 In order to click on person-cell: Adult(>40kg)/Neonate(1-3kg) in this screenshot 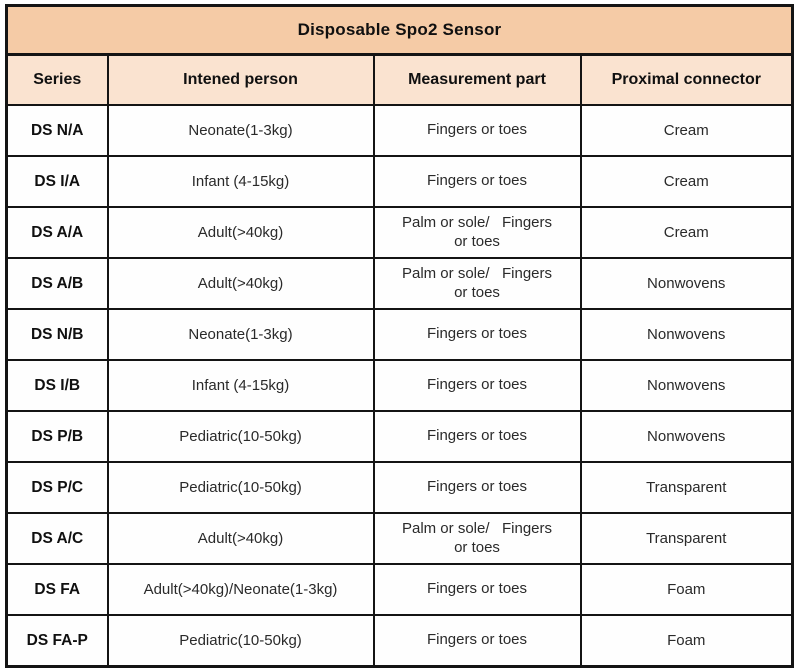, I will do `click(240, 589)`.